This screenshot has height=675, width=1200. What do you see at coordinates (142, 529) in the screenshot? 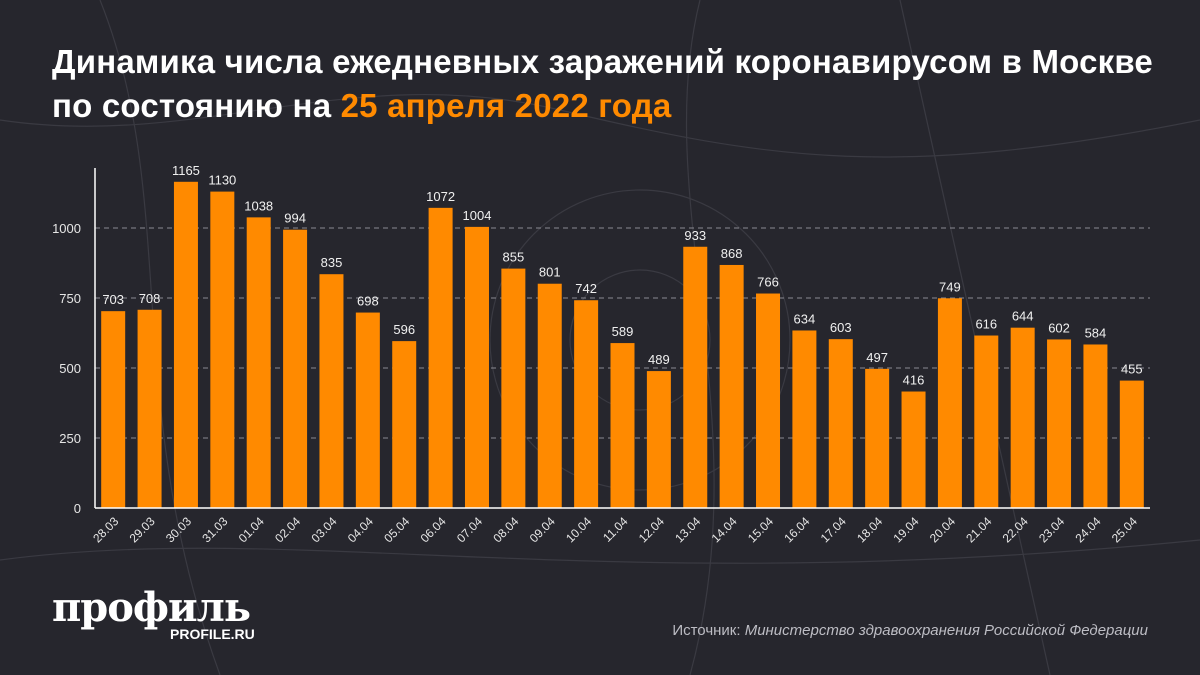
I see `x-tick-label: 29.03` at bounding box center [142, 529].